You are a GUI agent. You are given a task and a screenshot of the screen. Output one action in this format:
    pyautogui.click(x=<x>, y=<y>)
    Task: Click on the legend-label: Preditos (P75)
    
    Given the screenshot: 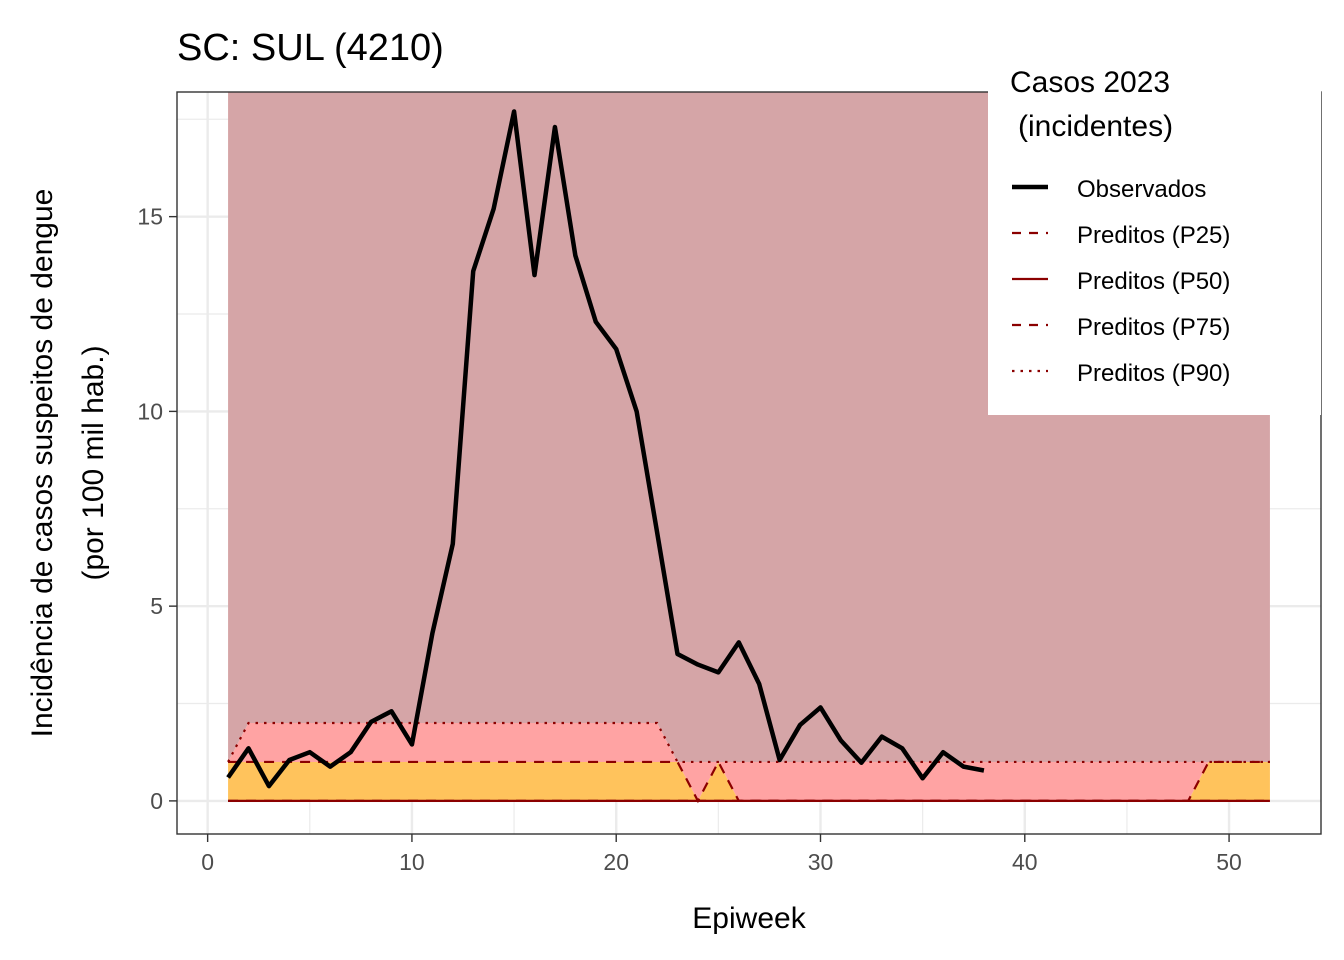 What is the action you would take?
    pyautogui.click(x=1153, y=327)
    